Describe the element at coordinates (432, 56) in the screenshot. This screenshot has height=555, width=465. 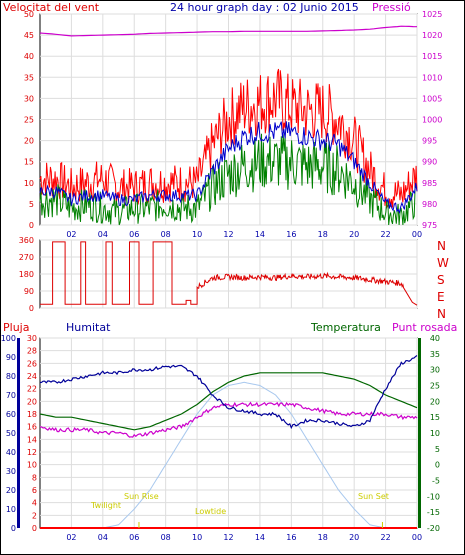
I see `pressure-tick-label: 1015` at that location.